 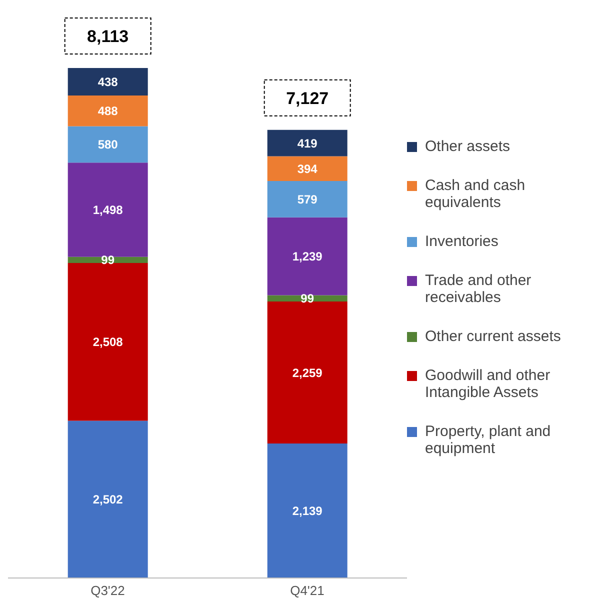 I want to click on legend-label: Trade and other receivables, so click(x=478, y=289).